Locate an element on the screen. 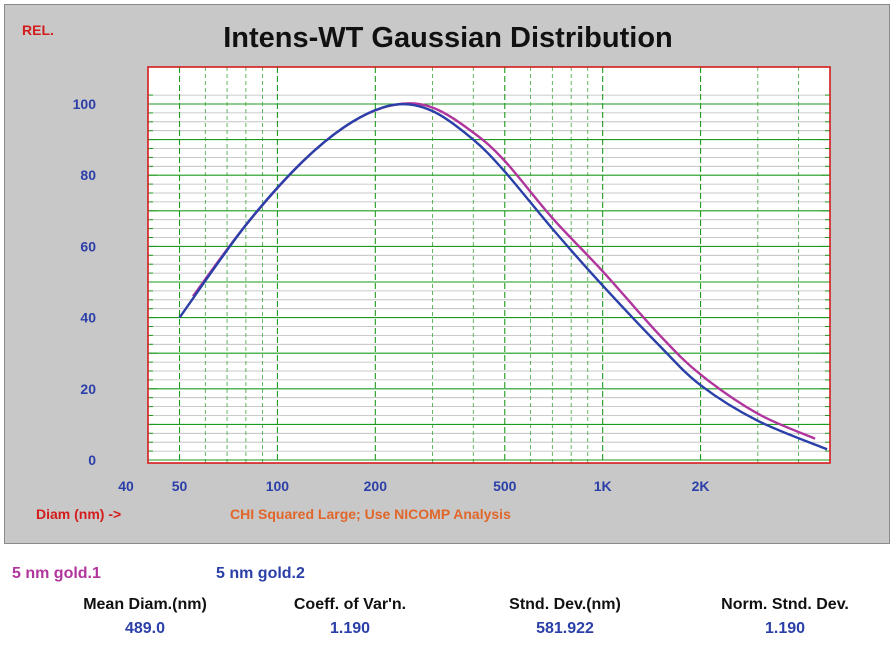 The height and width of the screenshot is (647, 896). analysis-note: CHI Squared Large; Use NICOMP Analysis is located at coordinates (370, 514).